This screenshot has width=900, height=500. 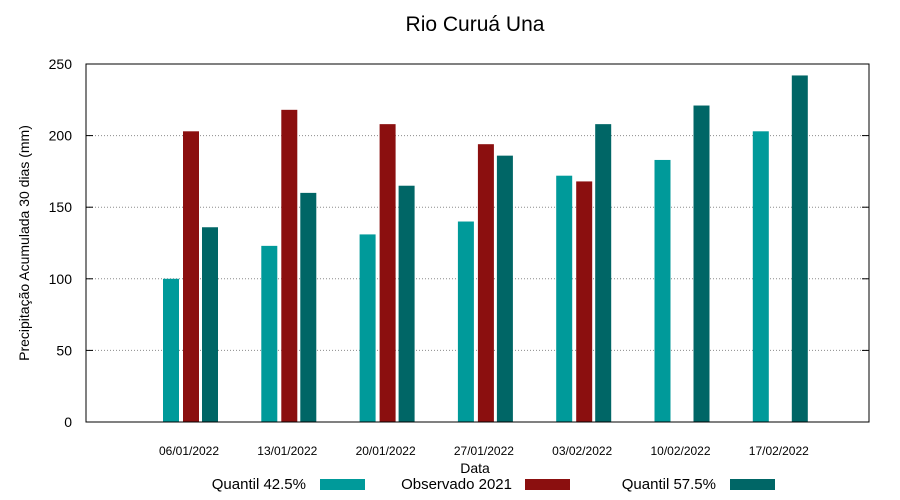 I want to click on bar-quantil-42-5-20-01-2022, so click(x=367, y=328).